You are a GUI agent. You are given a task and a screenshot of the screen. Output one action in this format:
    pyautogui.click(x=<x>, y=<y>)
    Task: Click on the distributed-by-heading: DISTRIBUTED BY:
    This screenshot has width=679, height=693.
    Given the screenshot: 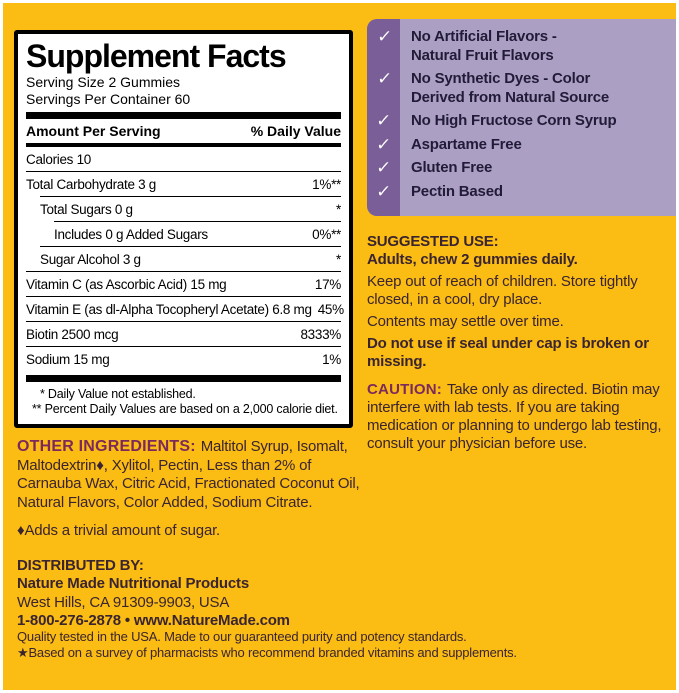 What is the action you would take?
    pyautogui.click(x=80, y=565)
    